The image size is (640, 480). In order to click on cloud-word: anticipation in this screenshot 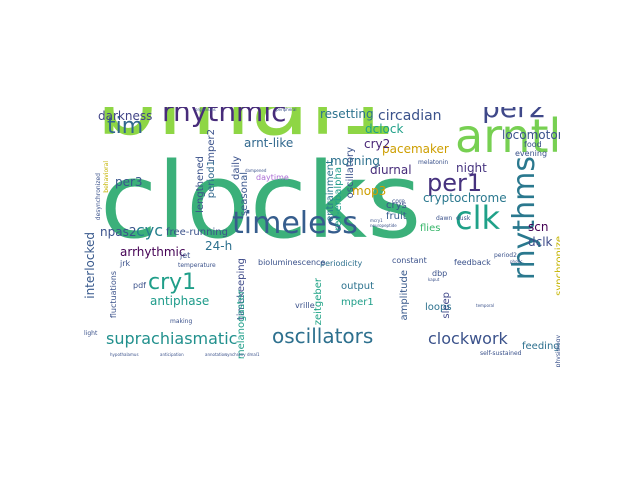, I will do `click(172, 354)`.